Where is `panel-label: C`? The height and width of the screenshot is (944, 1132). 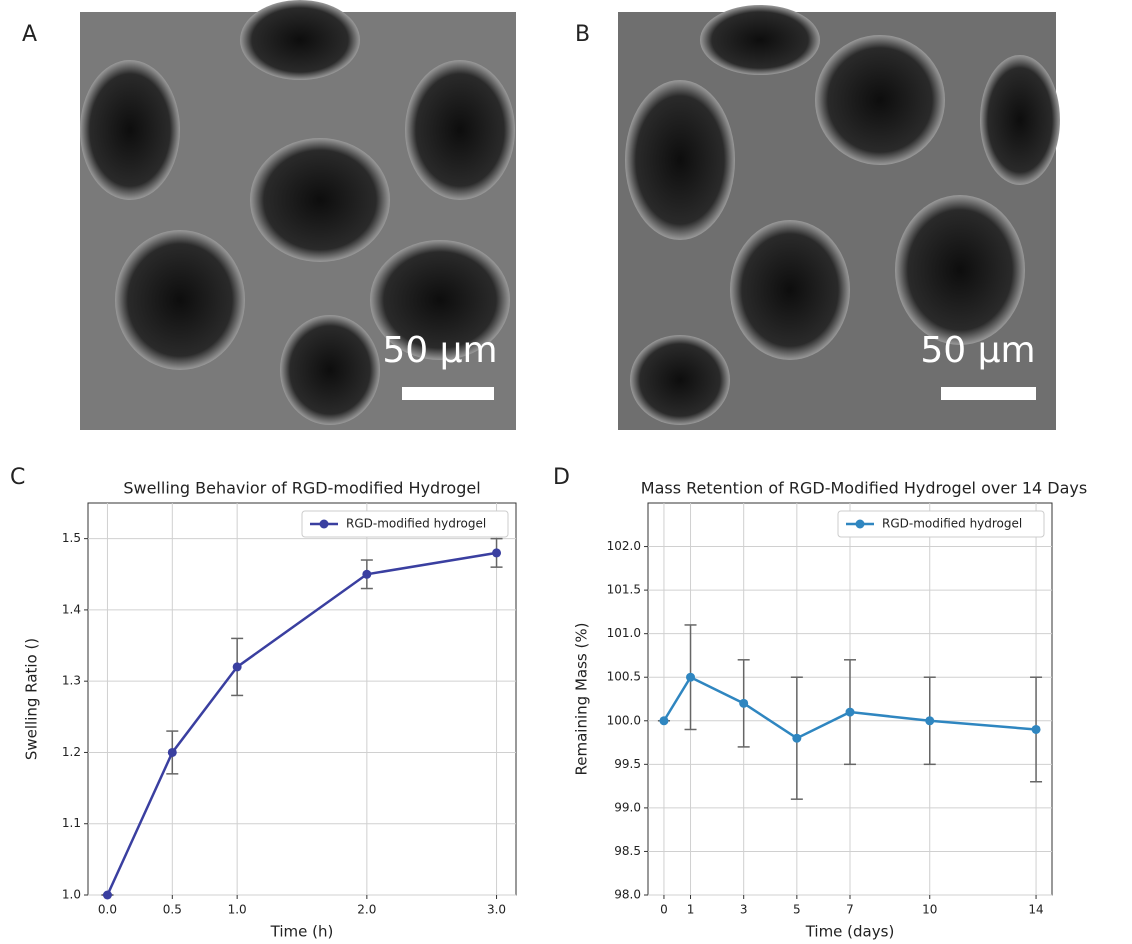
panel-label: C is located at coordinates (17, 477).